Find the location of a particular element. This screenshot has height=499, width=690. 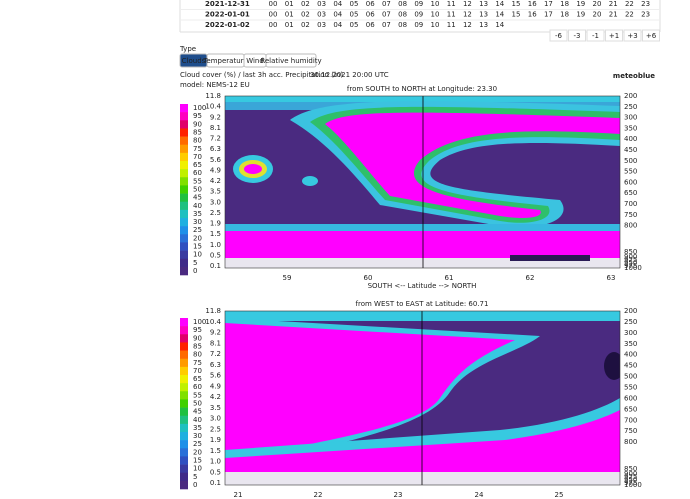

left-tick: 1.5 is located at coordinates (215, 451).